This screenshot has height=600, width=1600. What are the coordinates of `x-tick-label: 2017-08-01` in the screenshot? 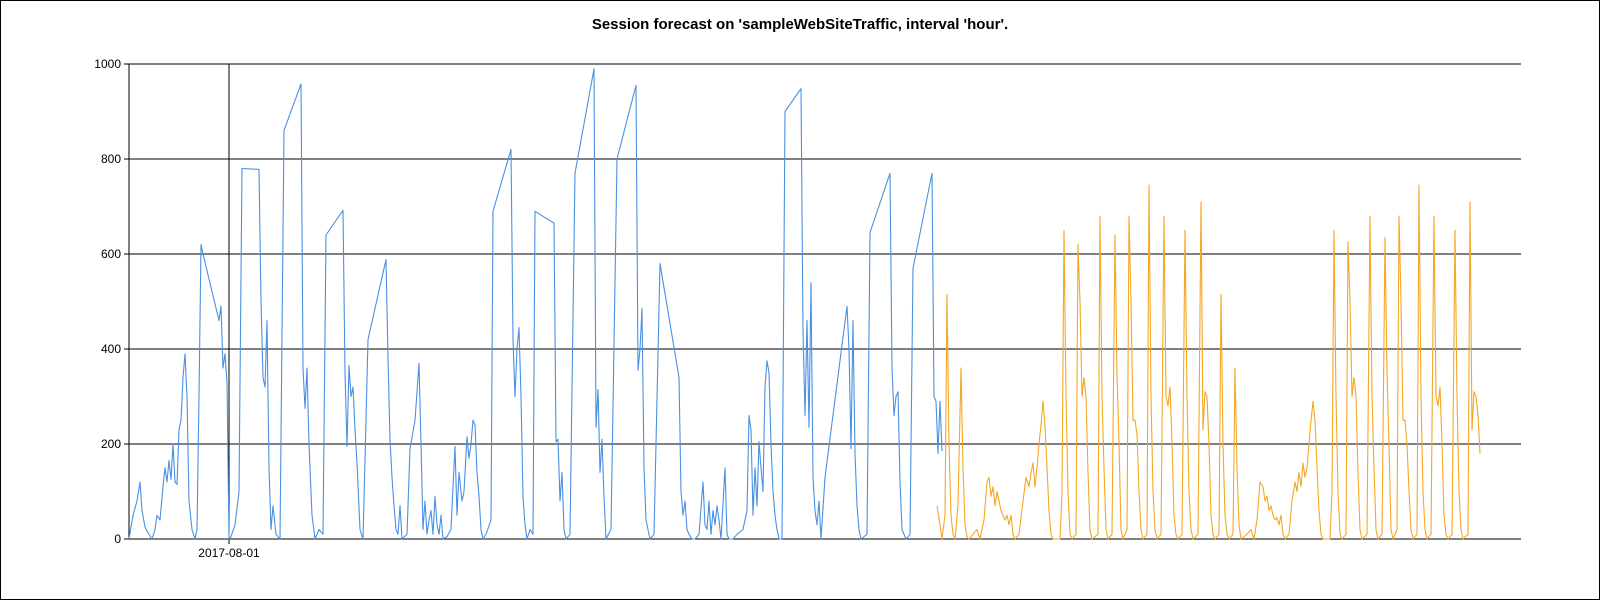 It's located at (229, 553).